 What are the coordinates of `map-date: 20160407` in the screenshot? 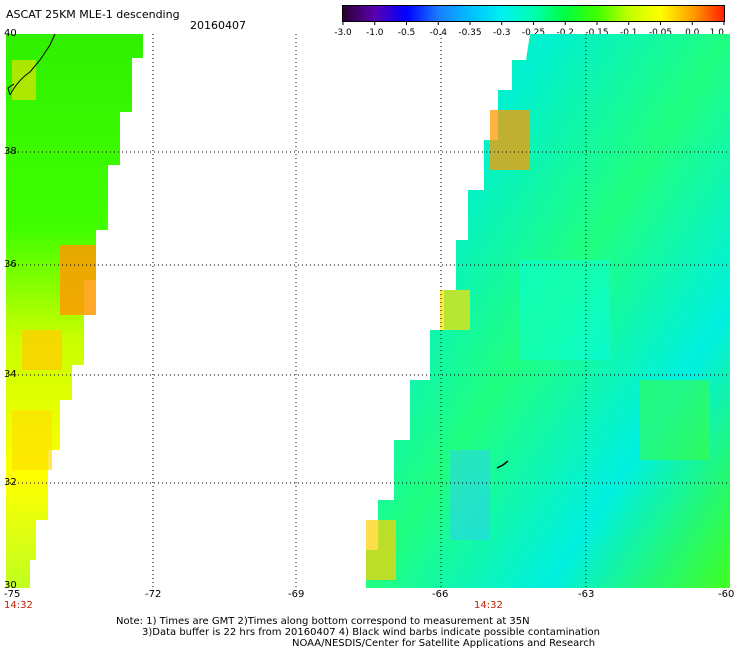 It's located at (218, 25).